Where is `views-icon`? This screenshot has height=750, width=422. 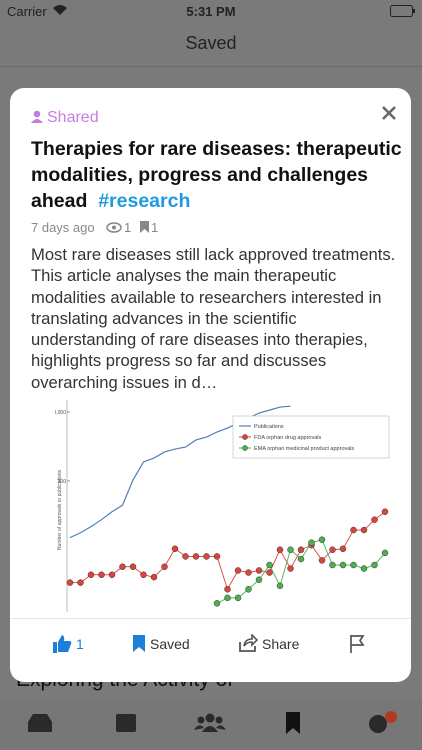
views-icon is located at coordinates (114, 227).